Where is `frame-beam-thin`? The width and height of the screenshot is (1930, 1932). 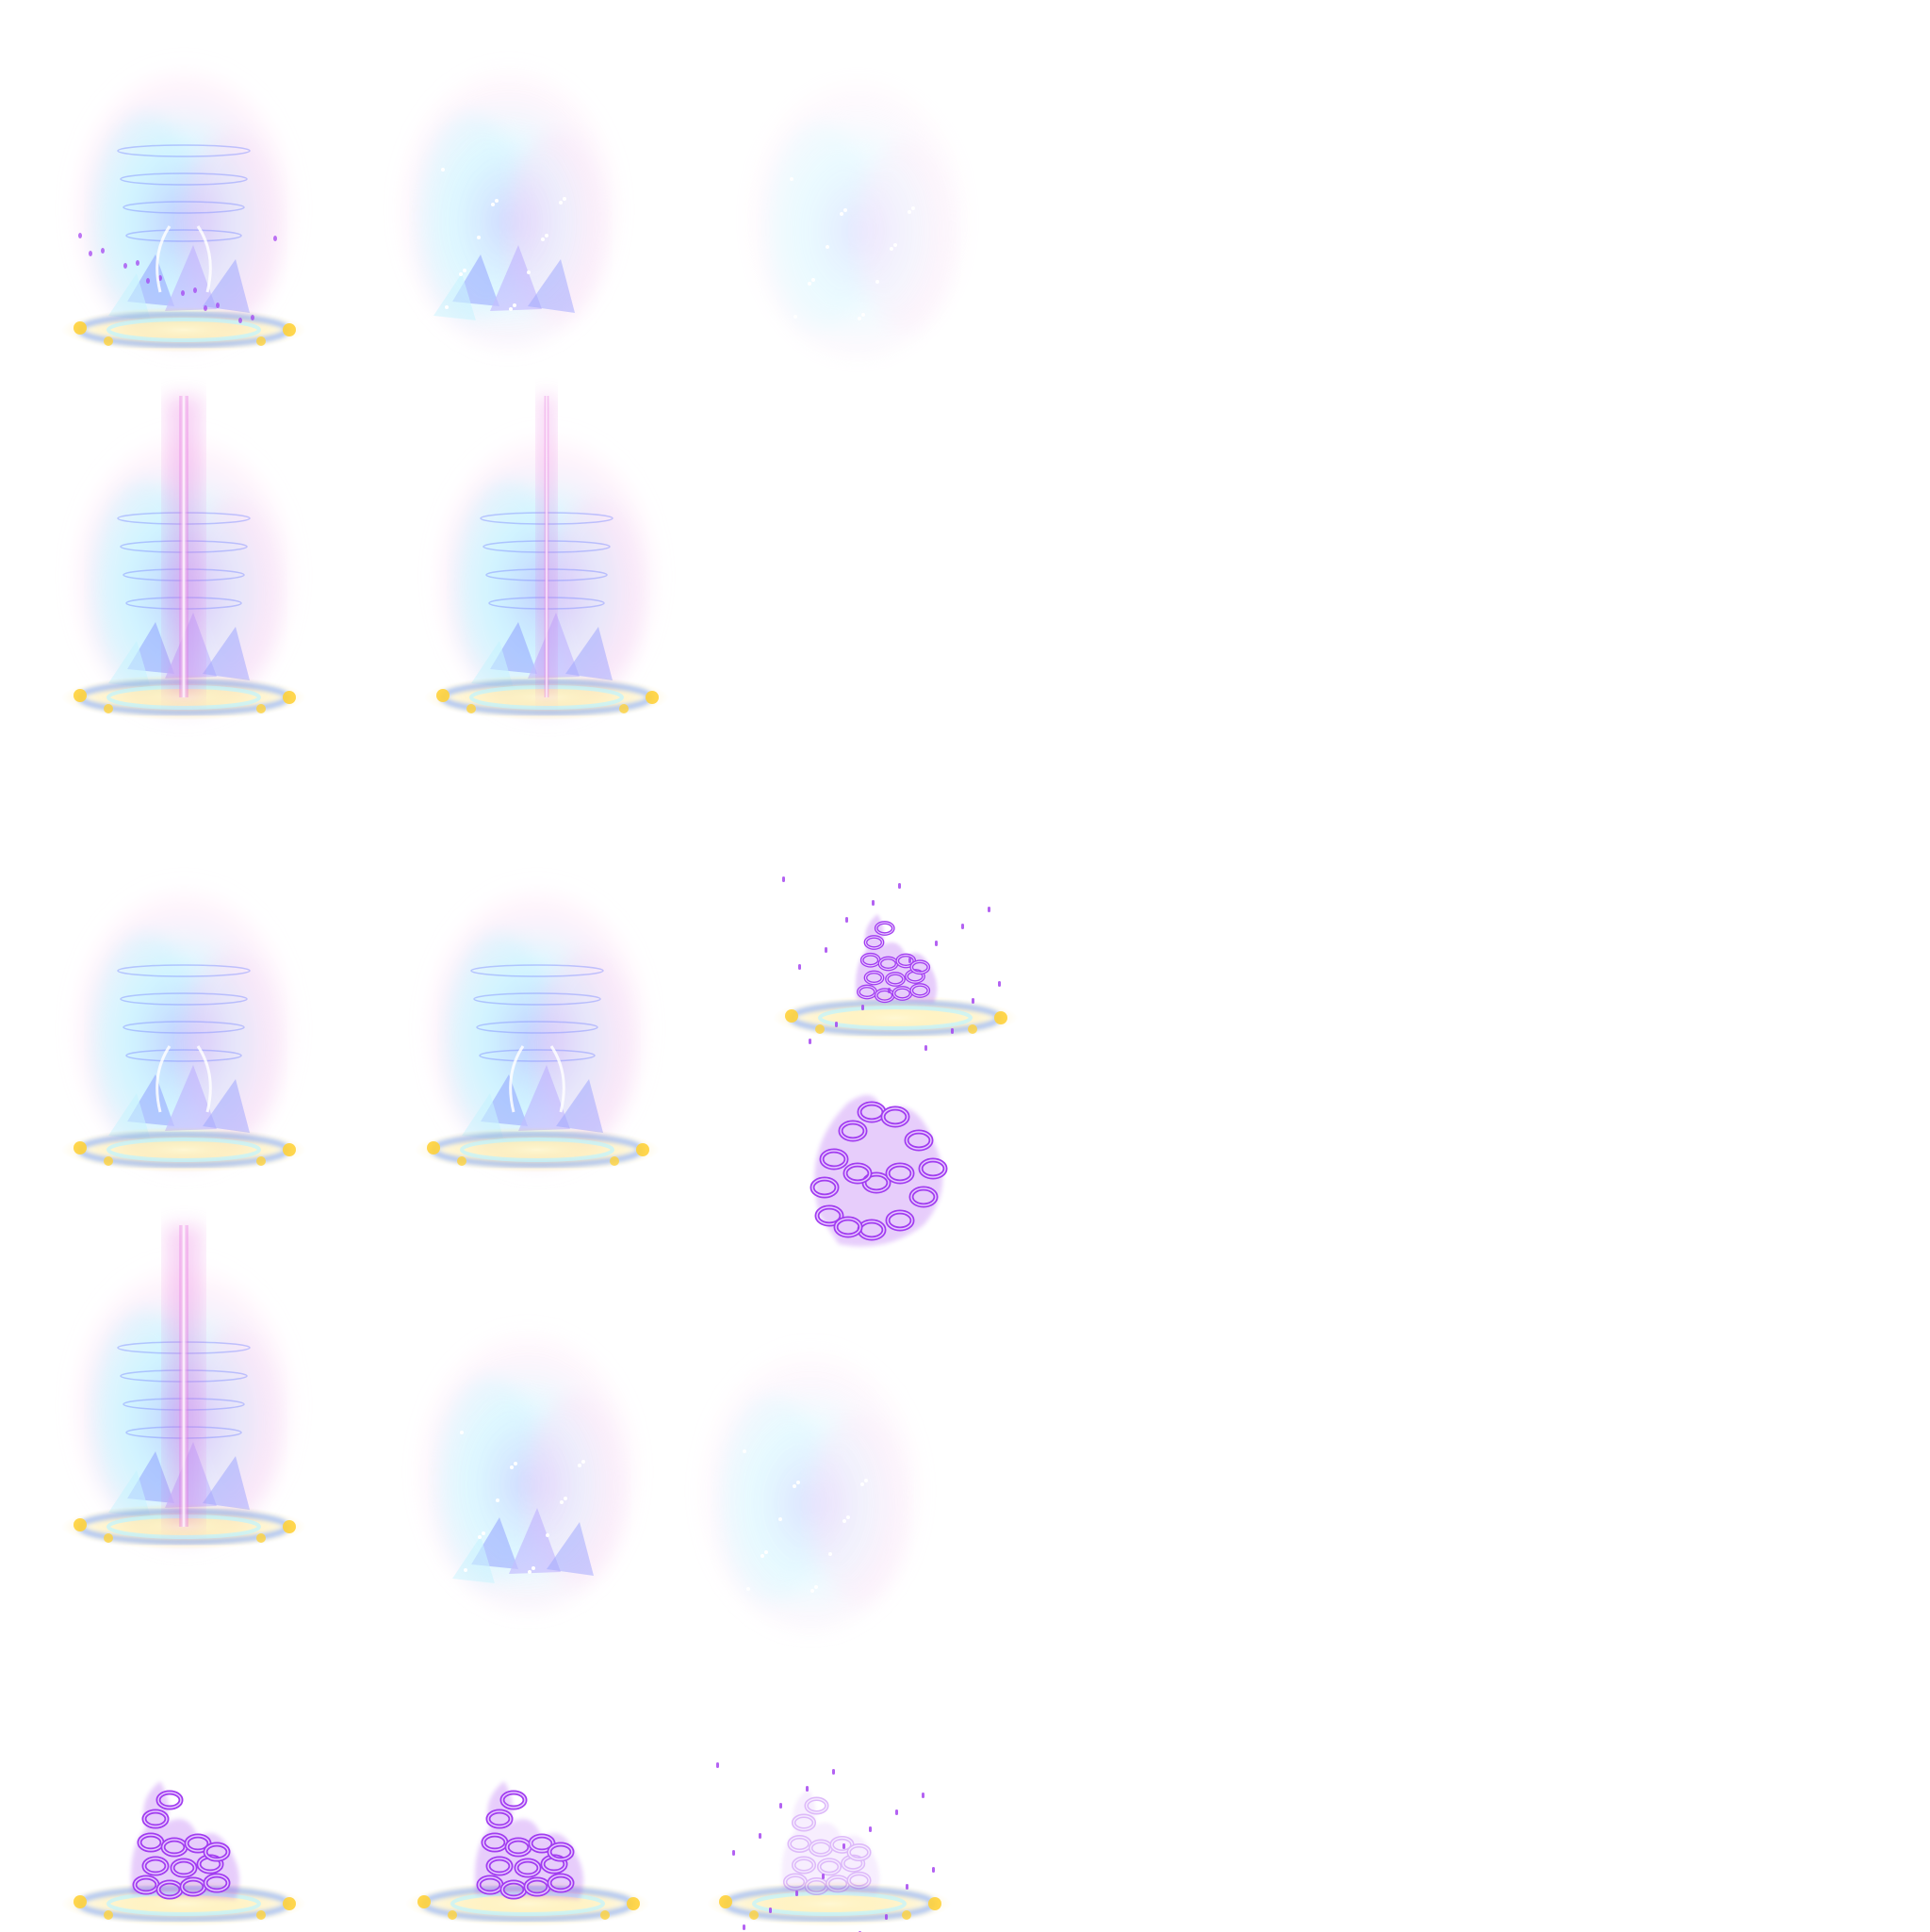
frame-beam-thin is located at coordinates (546, 561).